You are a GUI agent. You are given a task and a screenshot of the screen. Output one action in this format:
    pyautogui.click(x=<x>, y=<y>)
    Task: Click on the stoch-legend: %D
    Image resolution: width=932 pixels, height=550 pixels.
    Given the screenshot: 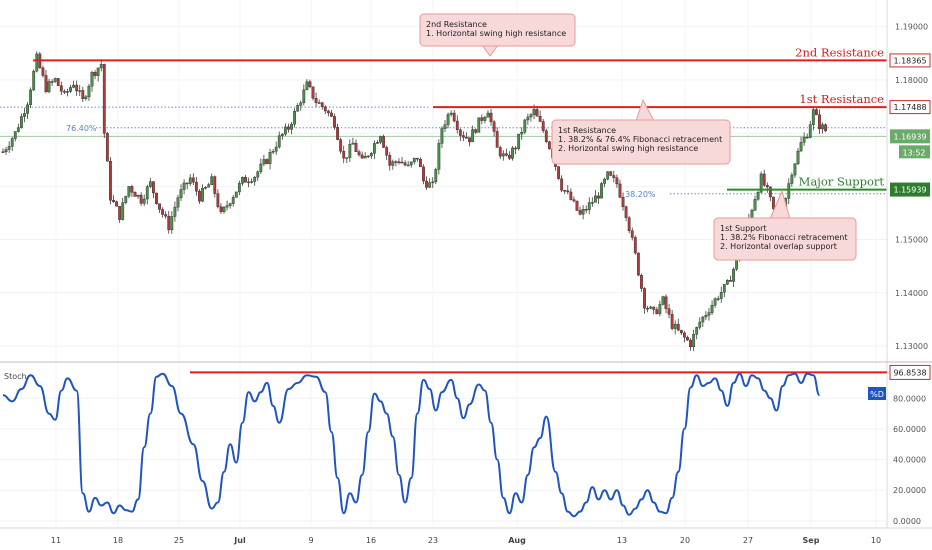 What is the action you would take?
    pyautogui.click(x=877, y=393)
    